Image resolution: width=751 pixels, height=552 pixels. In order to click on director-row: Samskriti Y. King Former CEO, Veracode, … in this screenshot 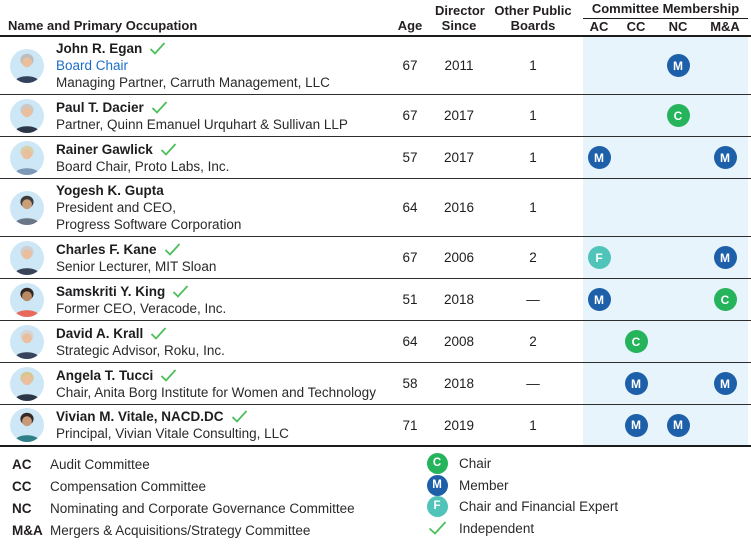, I will do `click(375, 300)`.